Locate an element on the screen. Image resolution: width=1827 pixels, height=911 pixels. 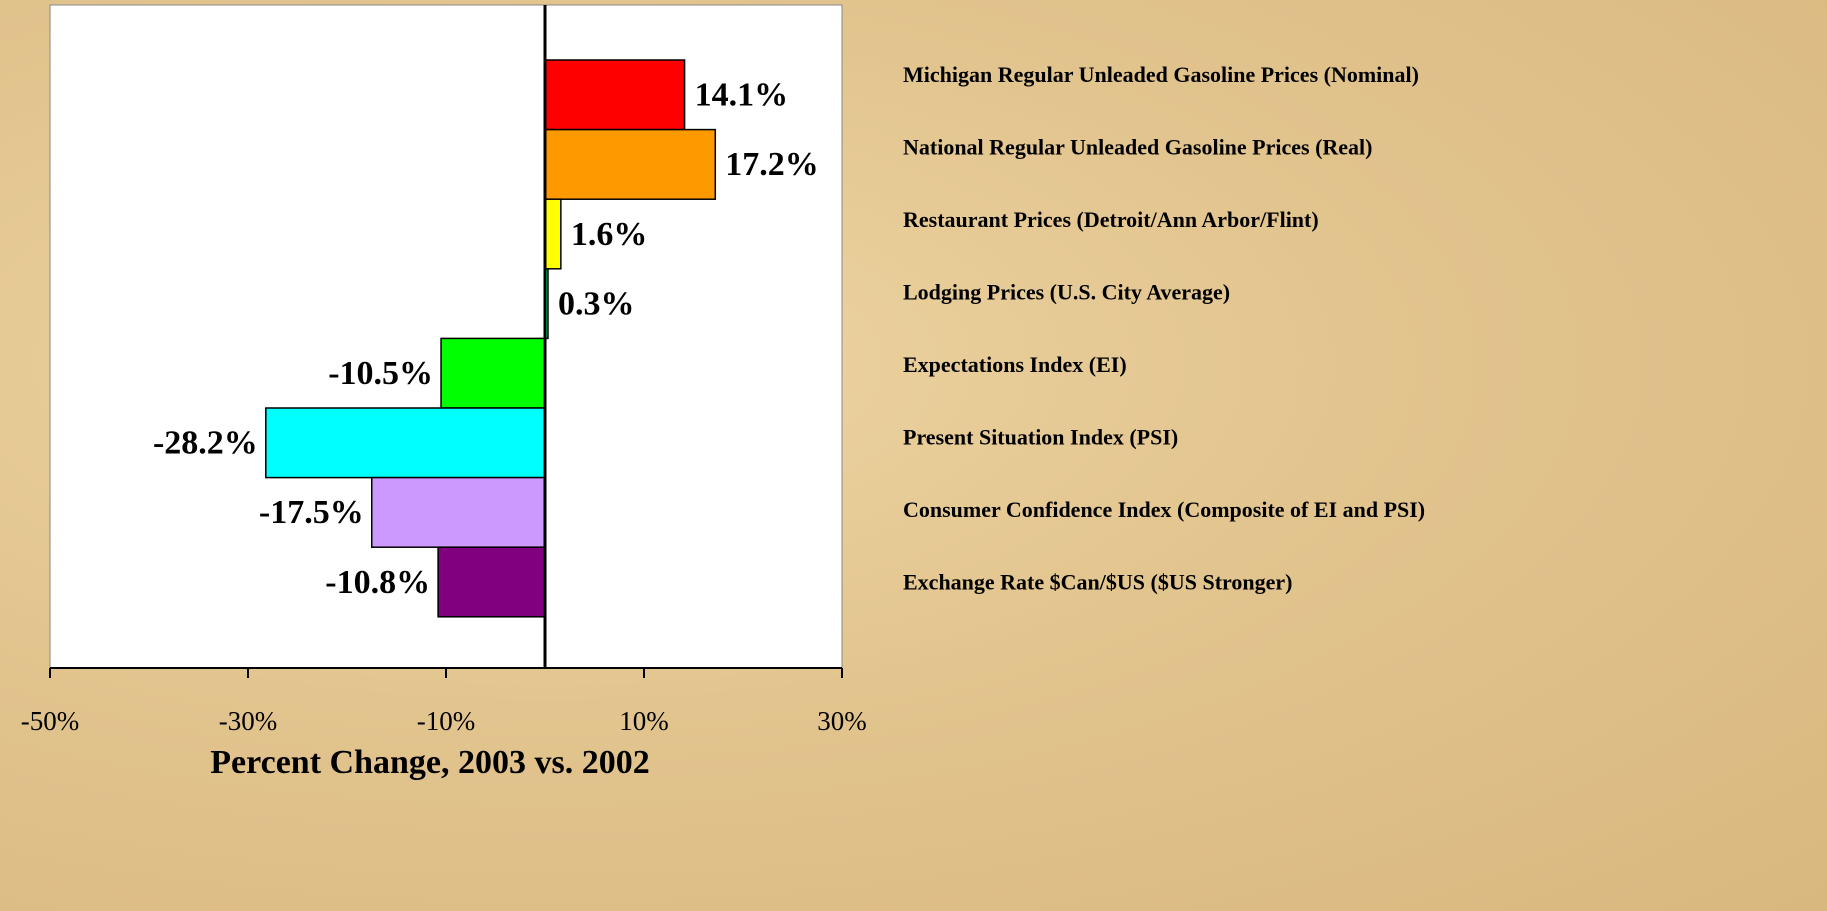
value-label: -10.5% is located at coordinates (380, 373).